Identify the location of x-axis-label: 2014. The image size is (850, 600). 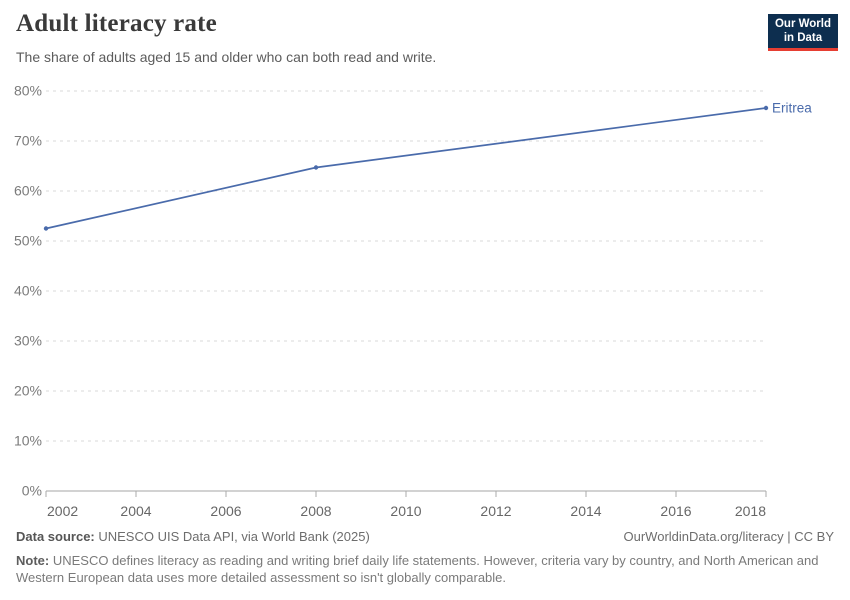
(585, 511).